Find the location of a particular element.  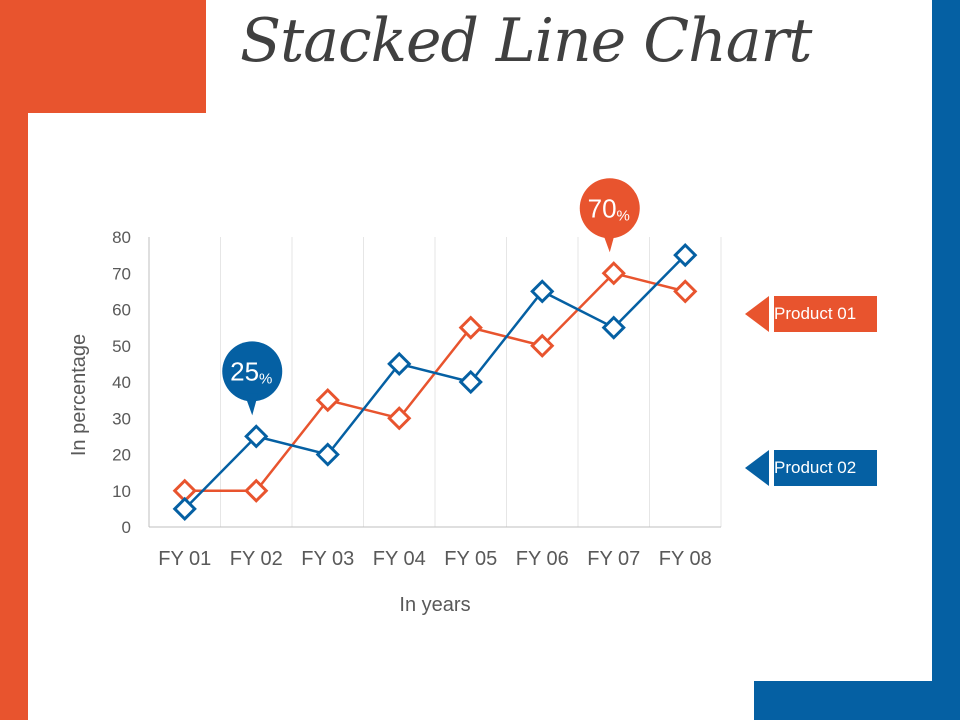

legend-label-product-01: Product 01 is located at coordinates (815, 313).